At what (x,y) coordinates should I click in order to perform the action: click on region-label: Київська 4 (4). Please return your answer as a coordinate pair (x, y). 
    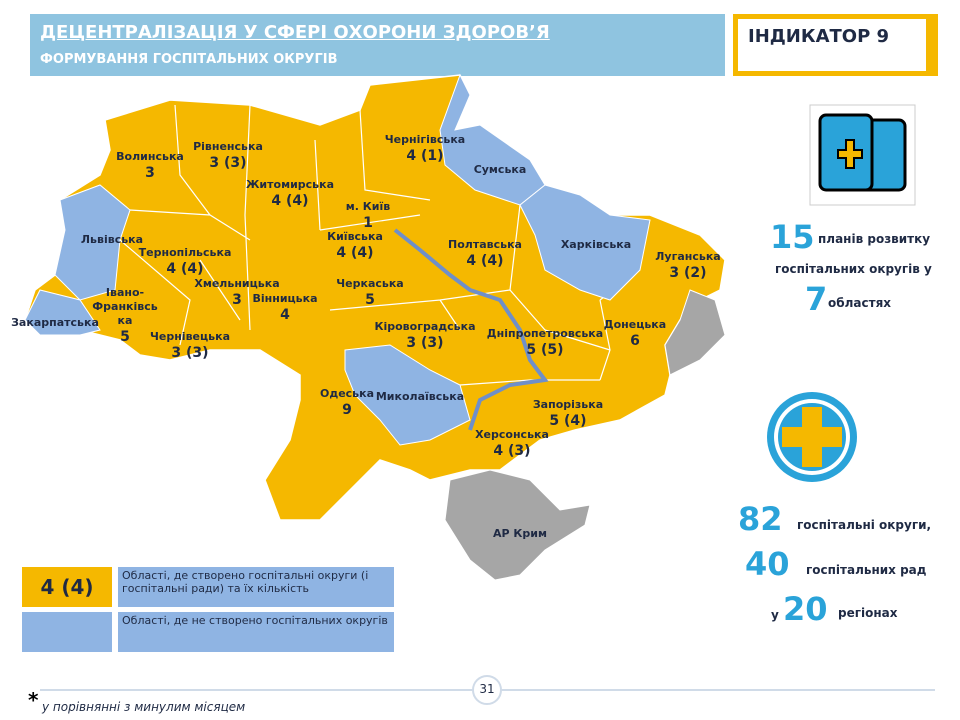
    Looking at the image, I should click on (355, 246).